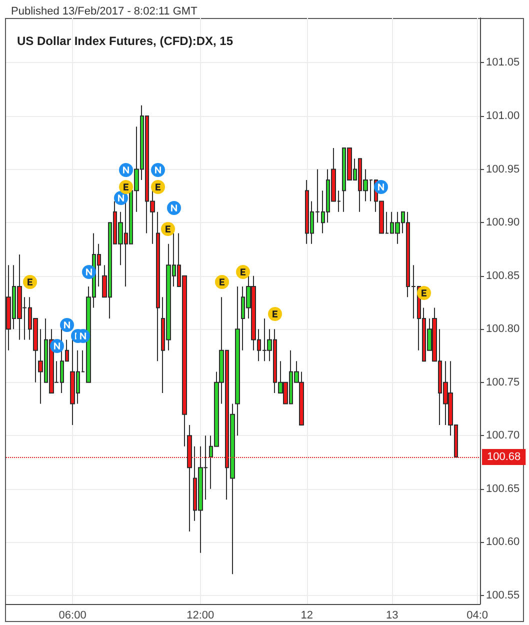 This screenshot has width=529, height=625. I want to click on y-tick-label: 100.60, so click(503, 542).